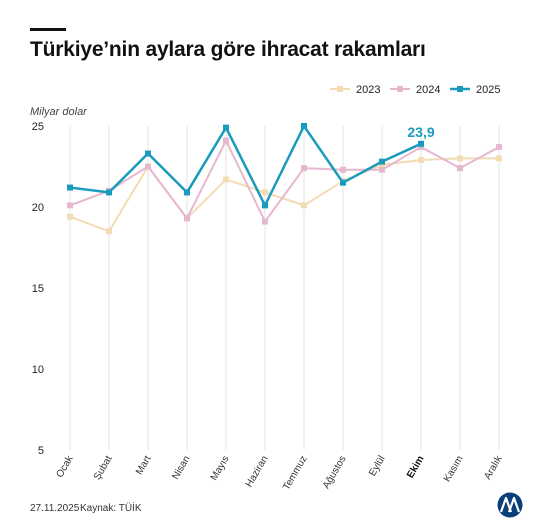 The image size is (546, 532). Describe the element at coordinates (421, 143) in the screenshot. I see `data-point-2025-Ekim` at that location.